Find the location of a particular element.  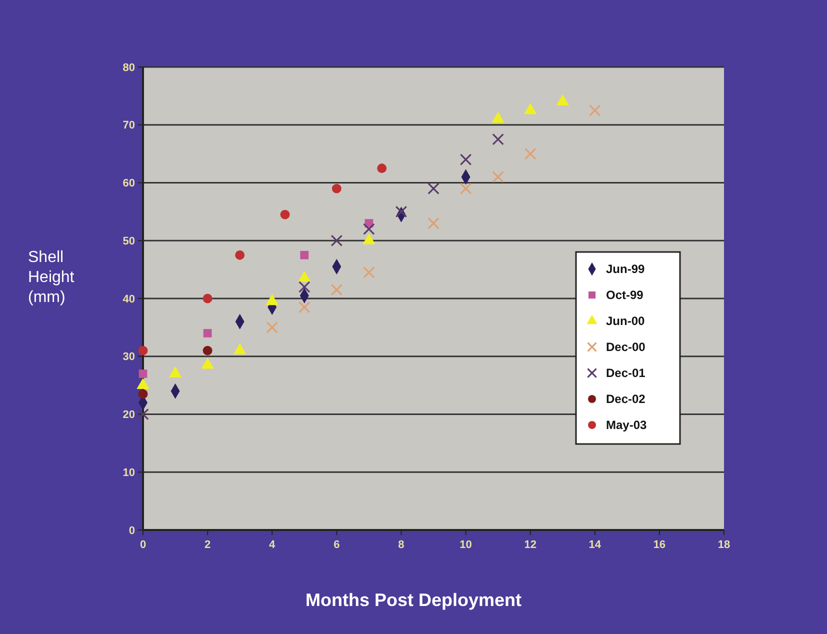

y-tick-label: 30 is located at coordinates (128, 357).